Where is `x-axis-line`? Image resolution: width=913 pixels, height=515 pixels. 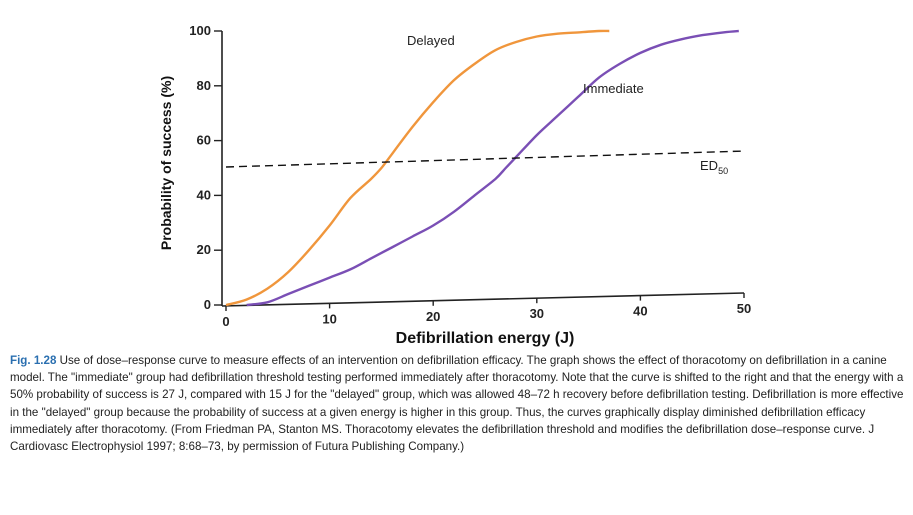
x-axis-line is located at coordinates (483, 299).